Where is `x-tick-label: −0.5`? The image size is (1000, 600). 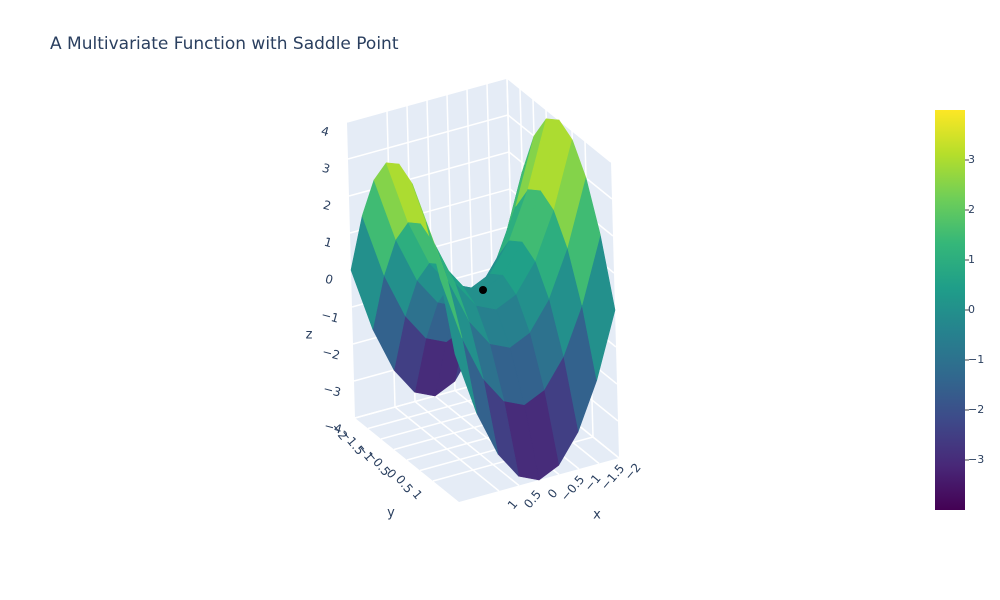 x-tick-label: −0.5 is located at coordinates (572, 488).